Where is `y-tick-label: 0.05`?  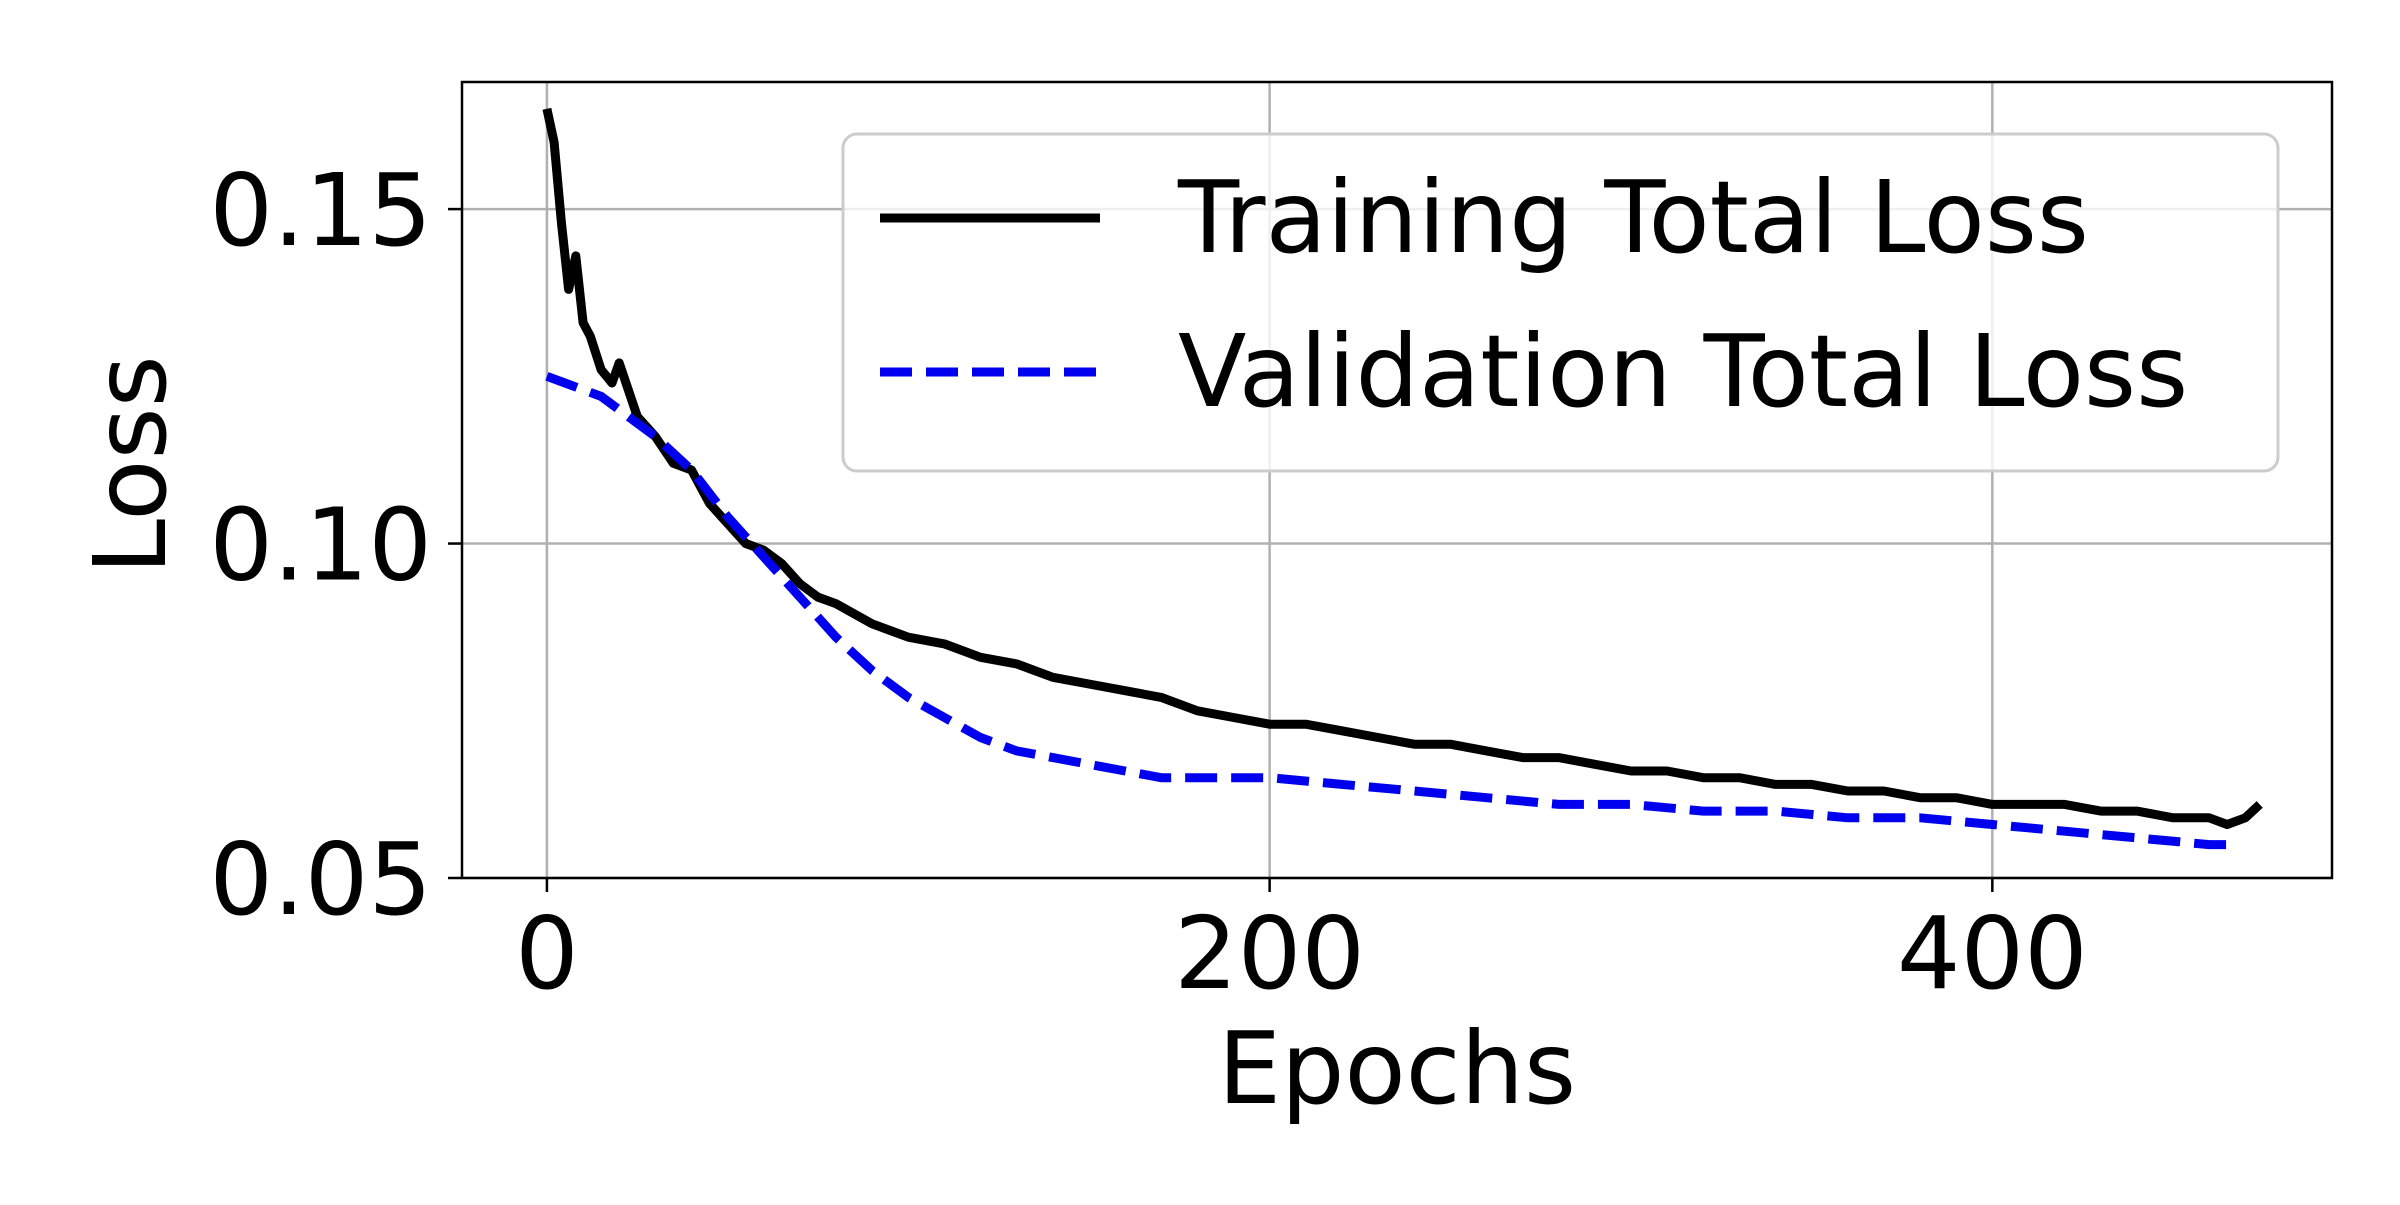 y-tick-label: 0.05 is located at coordinates (320, 879).